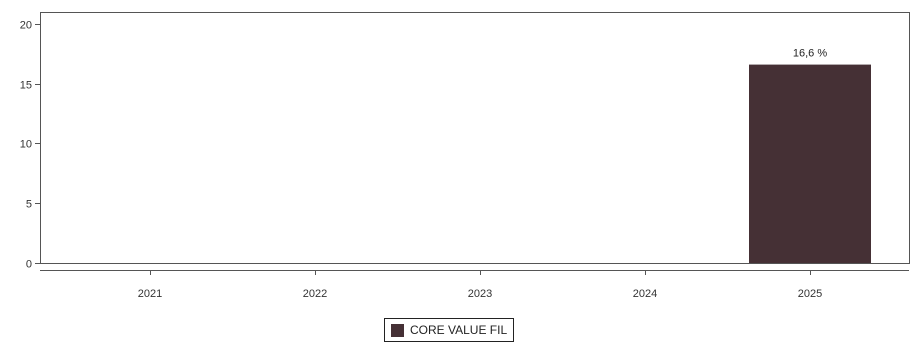  What do you see at coordinates (26, 86) in the screenshot?
I see `y-tick-label: 15` at bounding box center [26, 86].